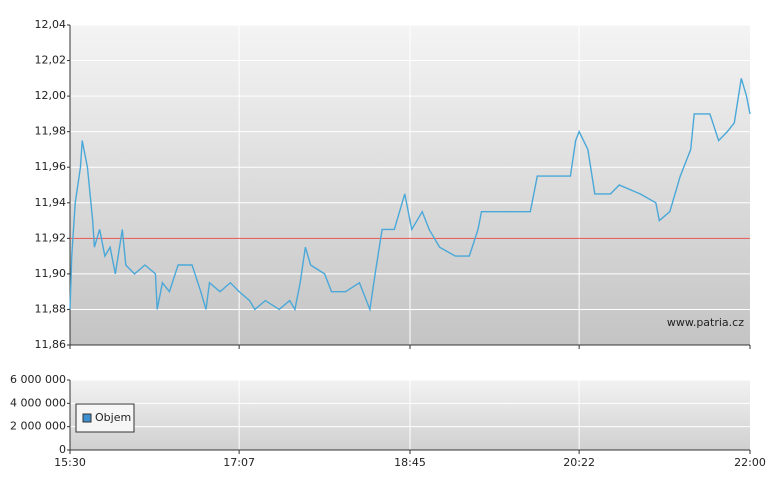 This screenshot has width=780, height=494. What do you see at coordinates (579, 462) in the screenshot?
I see `x-tick-label: 20:22` at bounding box center [579, 462].